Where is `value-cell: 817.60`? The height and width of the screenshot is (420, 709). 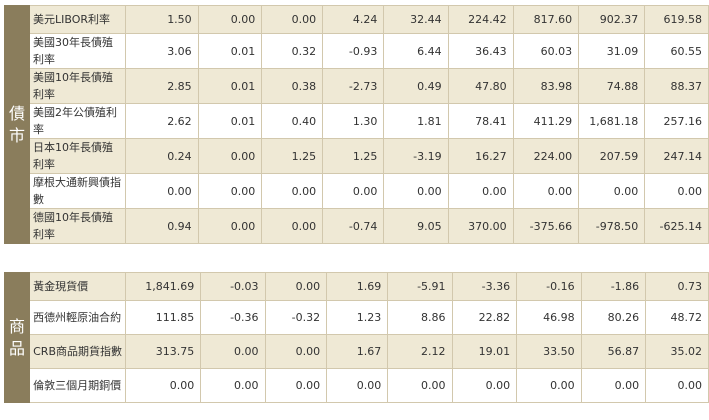 value-cell: 817.60 is located at coordinates (546, 19).